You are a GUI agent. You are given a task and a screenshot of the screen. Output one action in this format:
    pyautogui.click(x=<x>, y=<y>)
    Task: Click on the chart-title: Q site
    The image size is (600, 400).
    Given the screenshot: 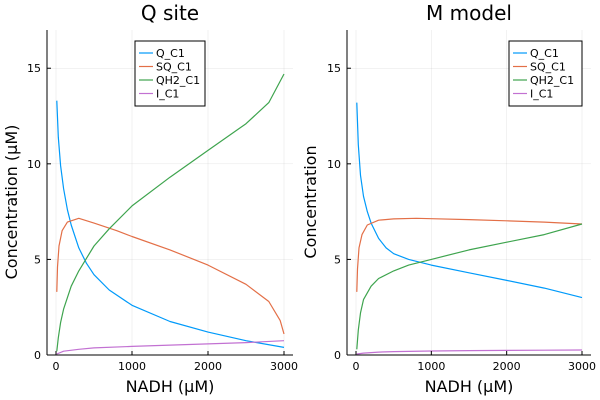 What is the action you would take?
    pyautogui.click(x=170, y=13)
    